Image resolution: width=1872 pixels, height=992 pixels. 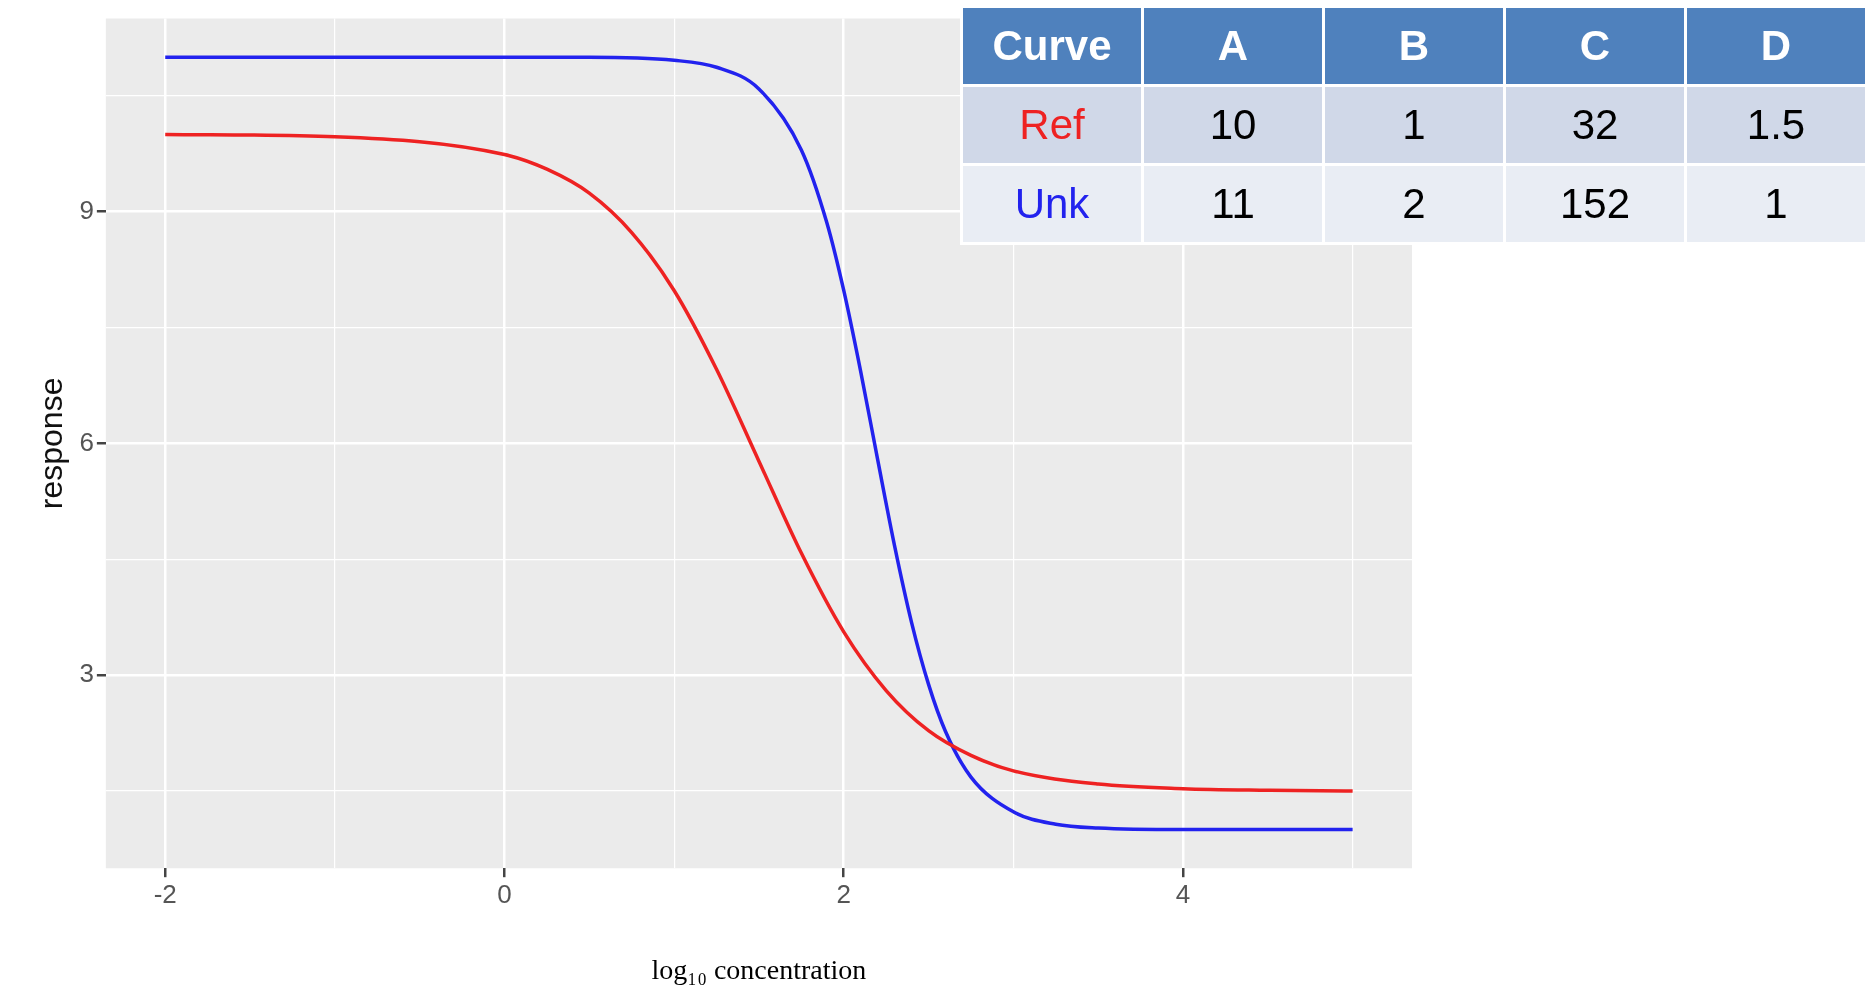 What do you see at coordinates (165, 893) in the screenshot?
I see `x-tick-label: -2` at bounding box center [165, 893].